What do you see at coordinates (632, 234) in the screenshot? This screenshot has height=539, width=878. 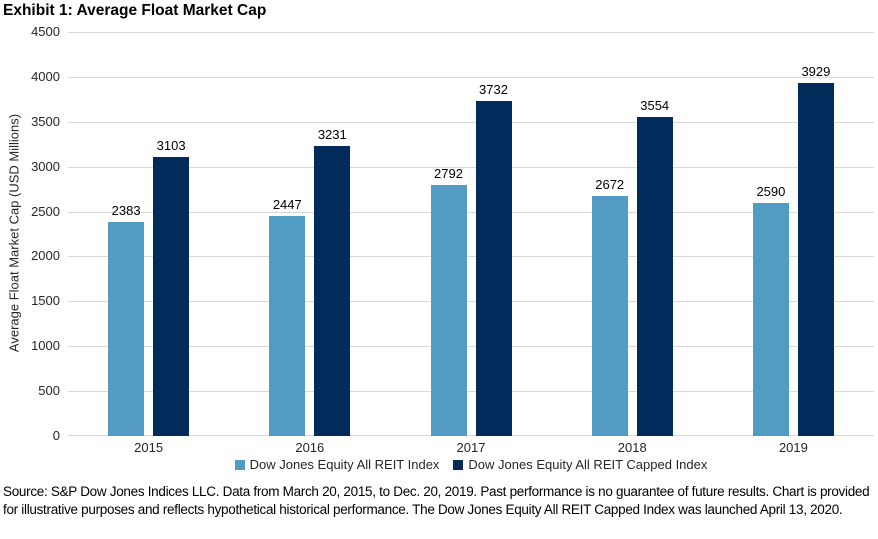 I see `bar-group: 2672 3554` at bounding box center [632, 234].